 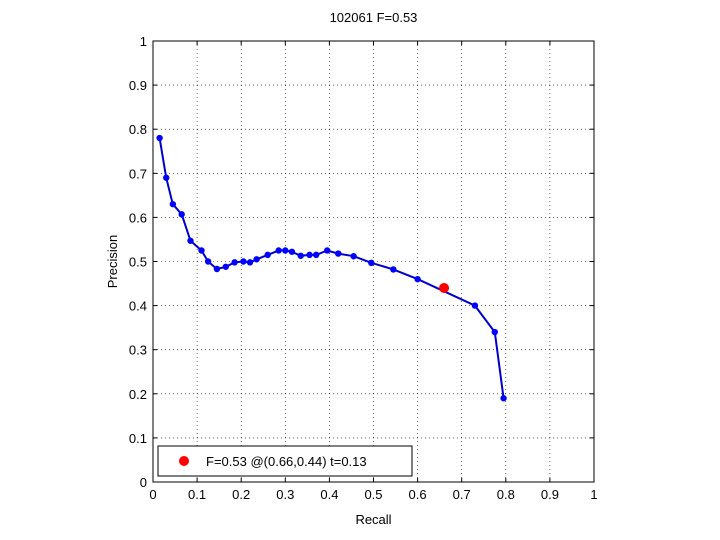 I want to click on legend-box, so click(x=285, y=461).